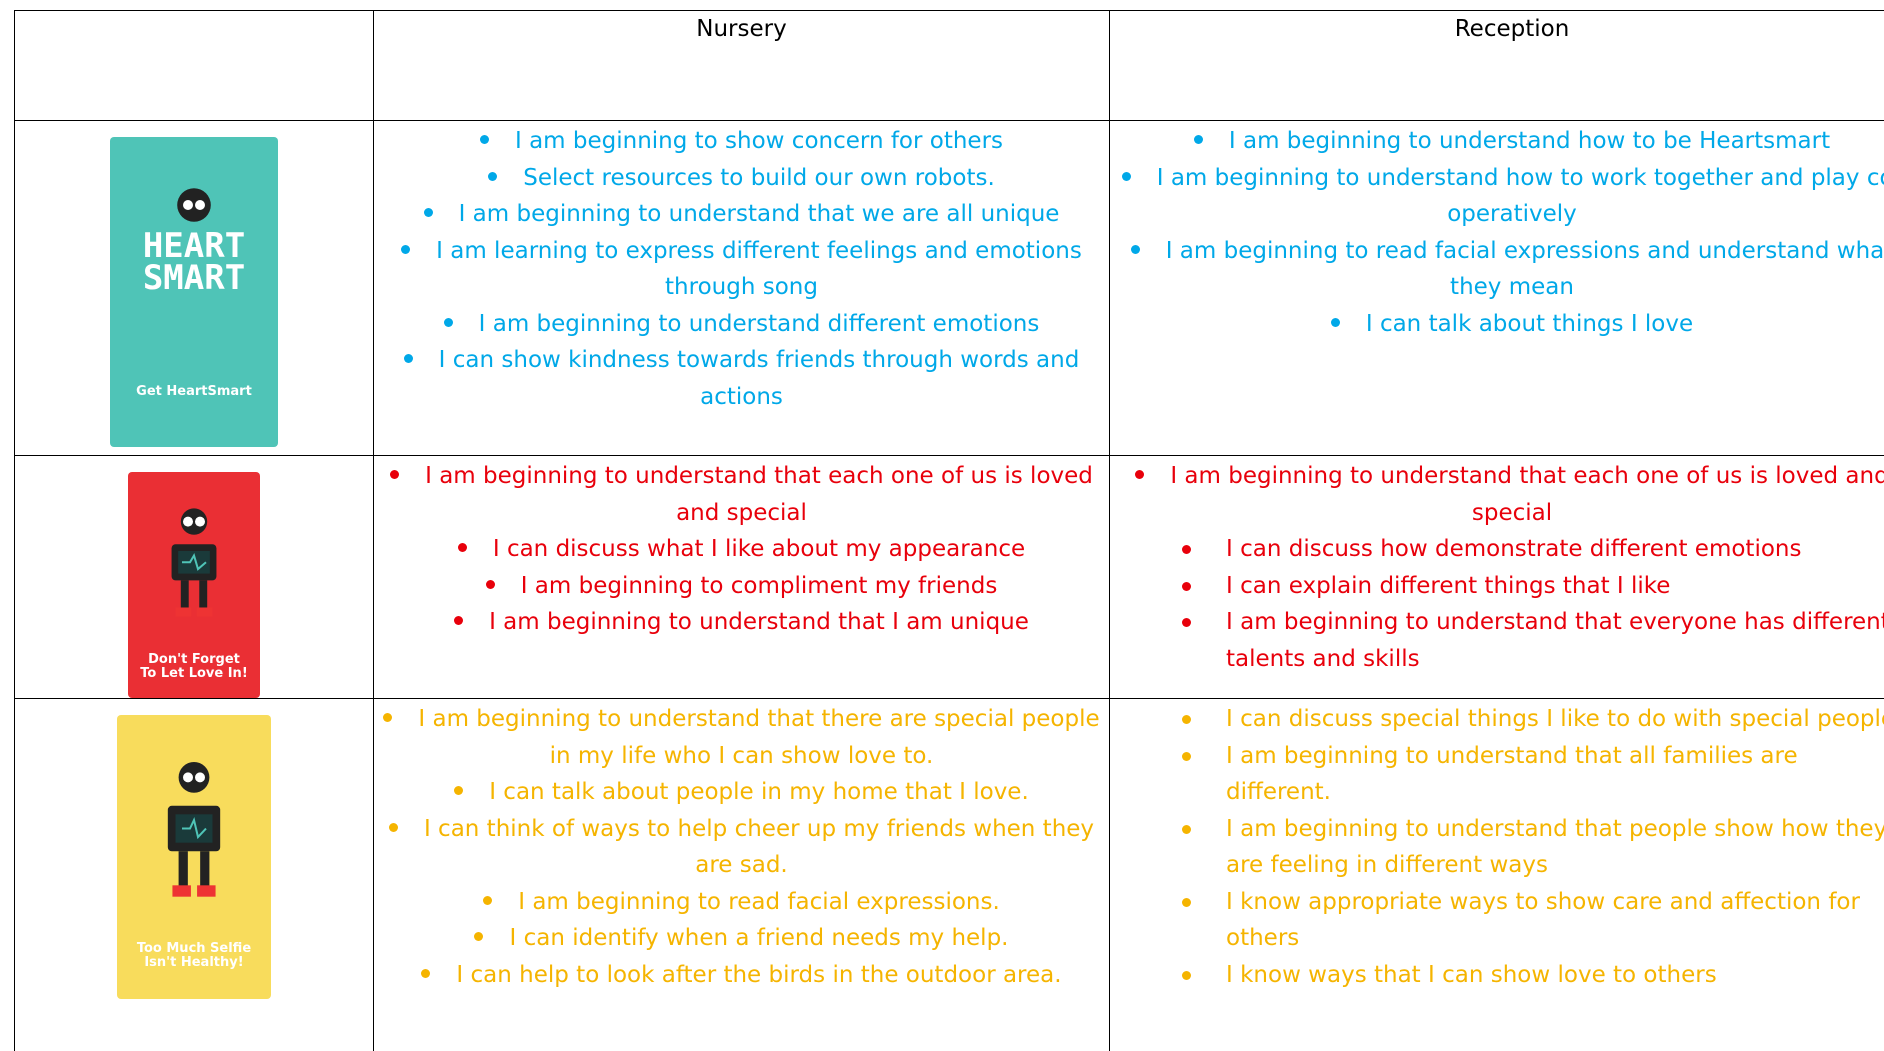  I want to click on card-image: Don't Forget To Let Love In!, so click(194, 585).